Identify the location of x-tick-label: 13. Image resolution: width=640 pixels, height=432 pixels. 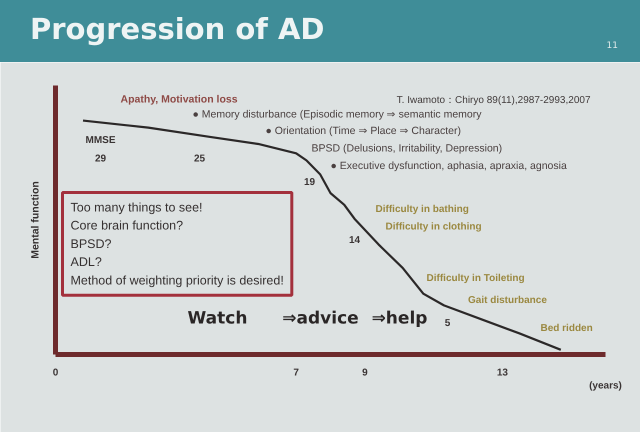
(502, 373).